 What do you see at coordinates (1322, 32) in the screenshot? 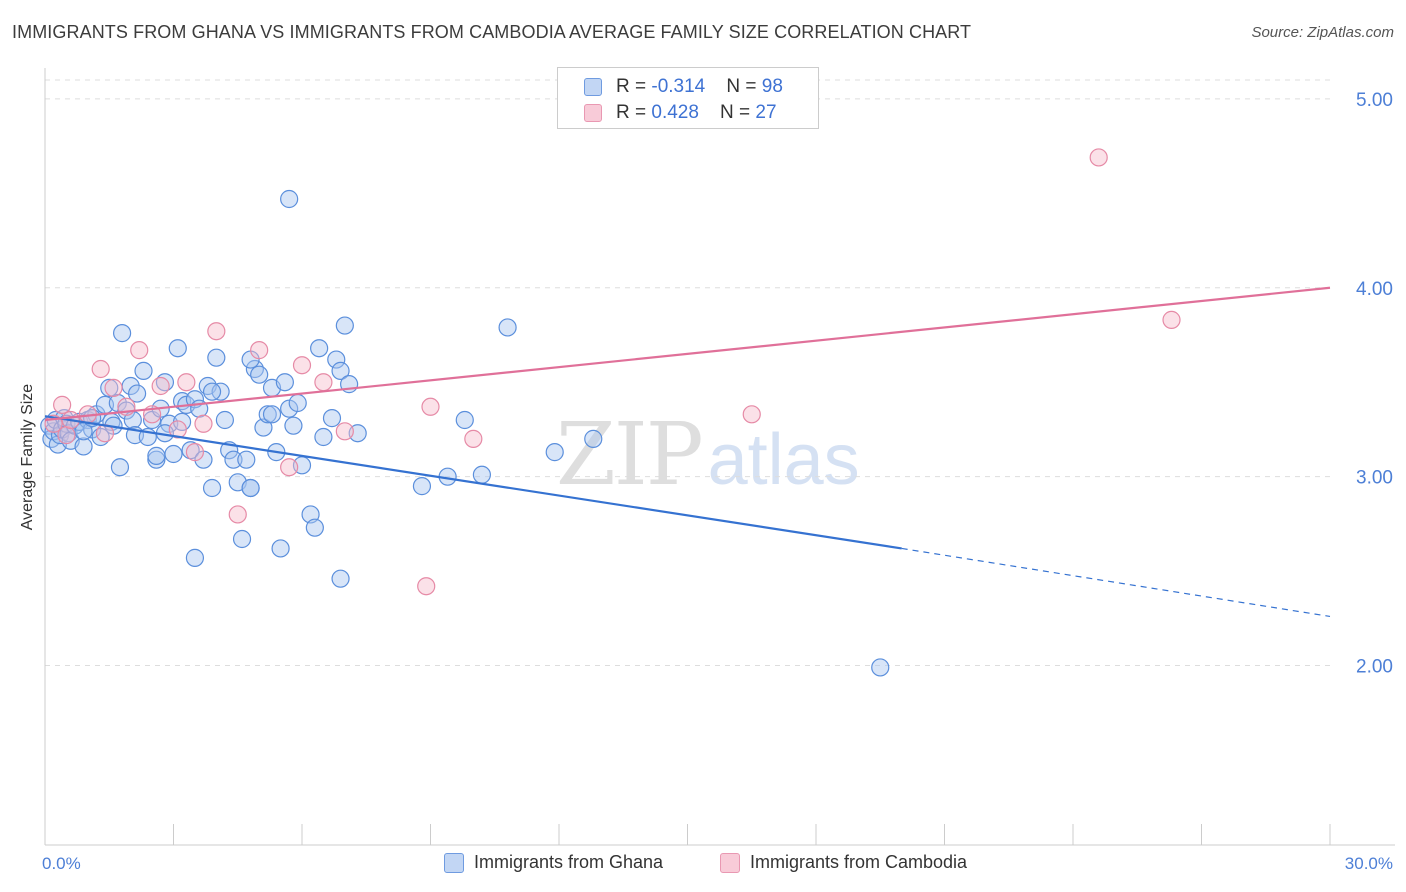
I see `source-label: Source: ZipAtlas.com` at bounding box center [1322, 32].